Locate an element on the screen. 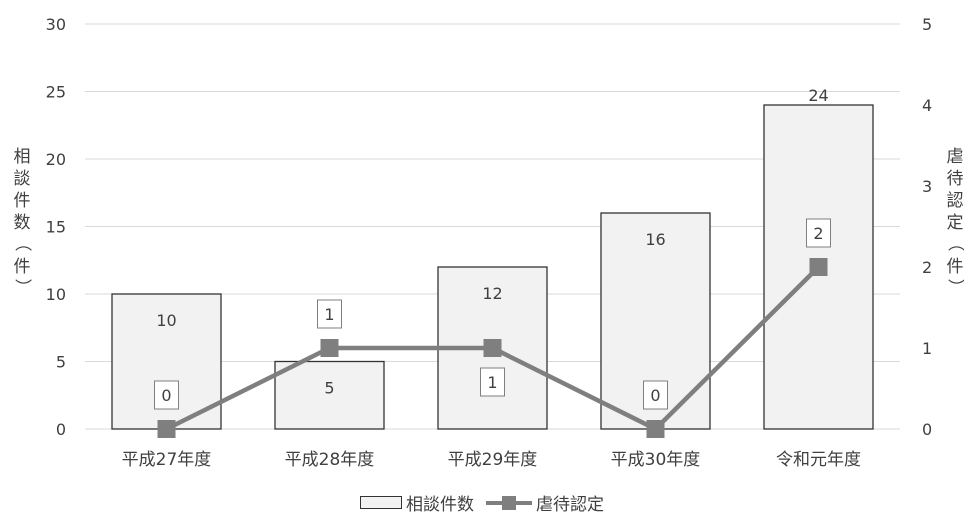 This screenshot has width=964, height=515. legend-line-swatch is located at coordinates (509, 503).